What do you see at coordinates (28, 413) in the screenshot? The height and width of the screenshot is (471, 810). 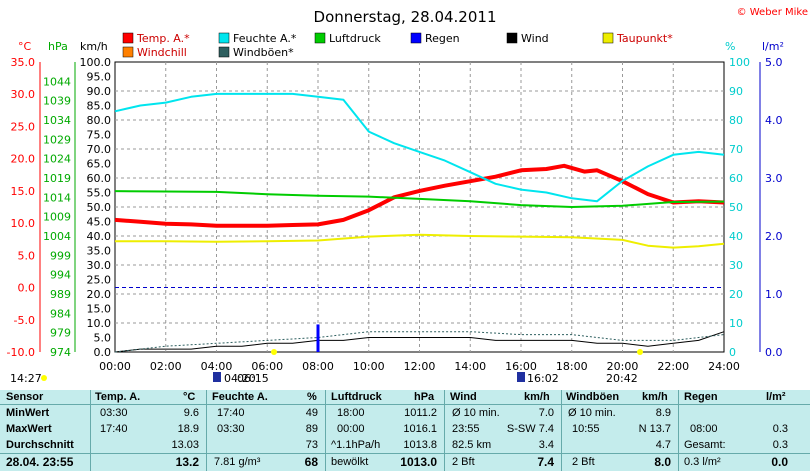 I see `row-min-label: MinWert` at bounding box center [28, 413].